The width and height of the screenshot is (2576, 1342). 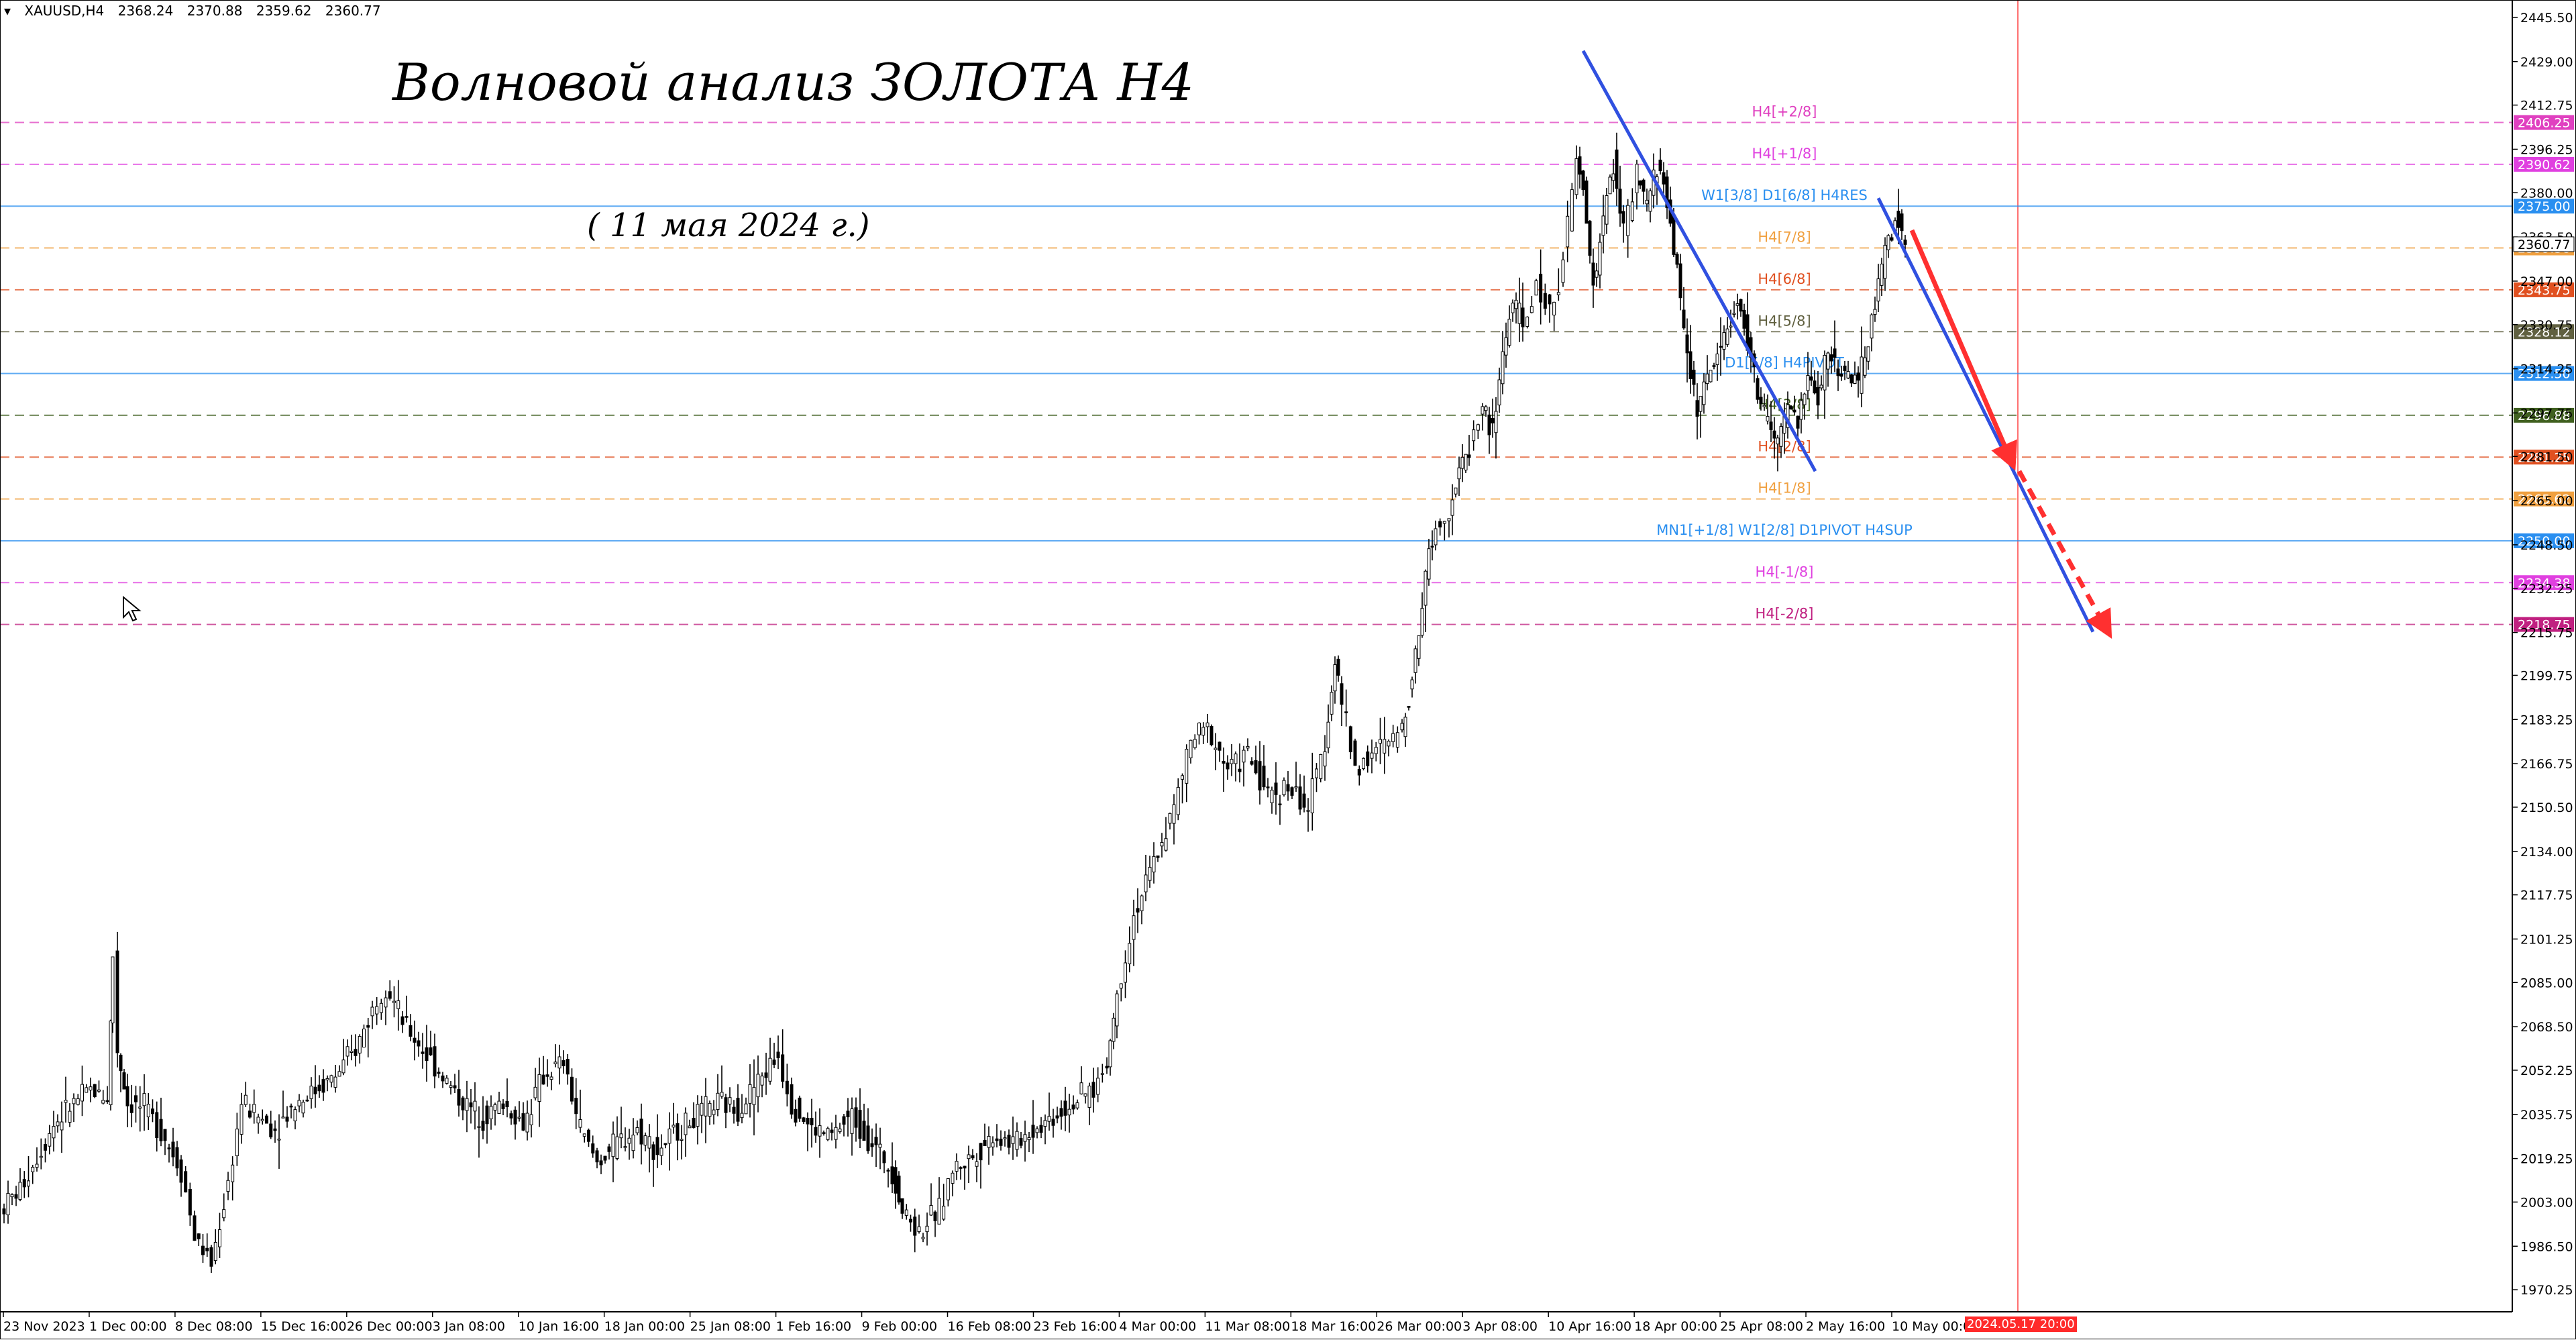 I want to click on mouse-pointer-icon, so click(x=132, y=609).